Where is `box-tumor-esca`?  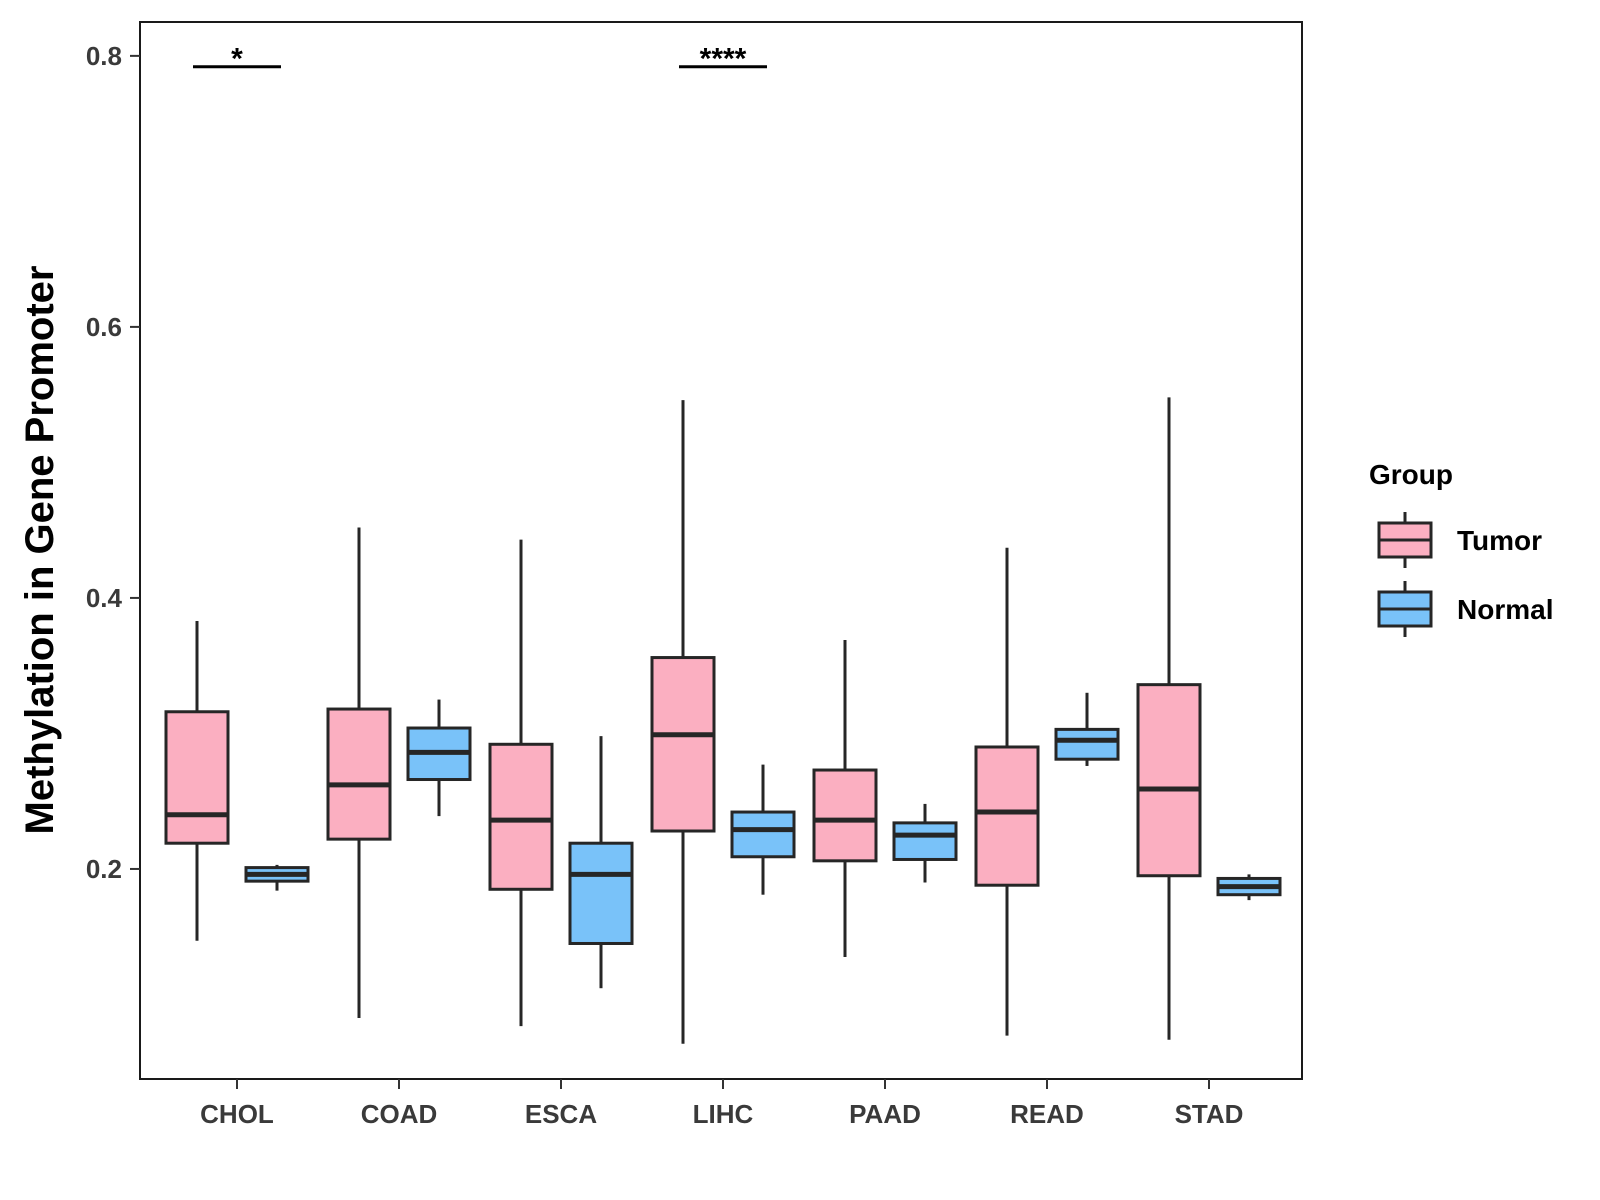
box-tumor-esca is located at coordinates (521, 783).